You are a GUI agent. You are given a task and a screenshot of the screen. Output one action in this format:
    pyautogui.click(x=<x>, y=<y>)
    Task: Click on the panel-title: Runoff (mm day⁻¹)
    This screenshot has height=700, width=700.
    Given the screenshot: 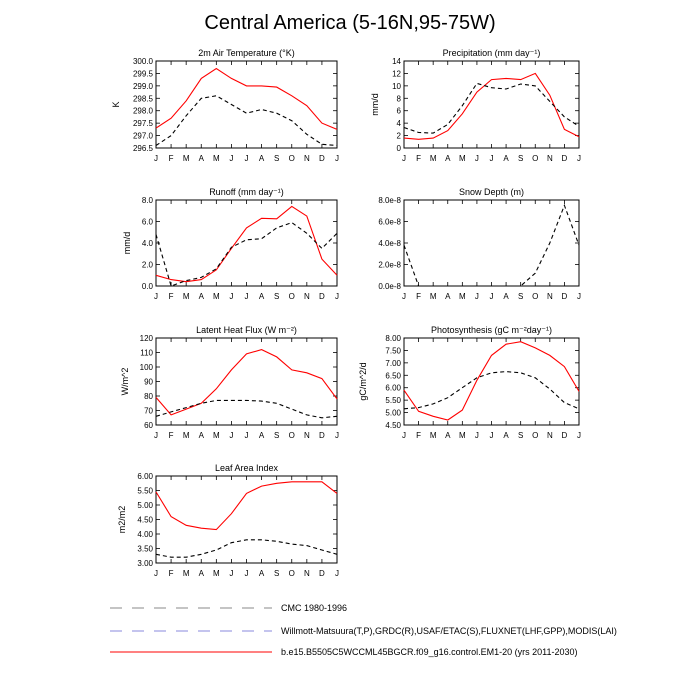 What is the action you would take?
    pyautogui.click(x=246, y=192)
    